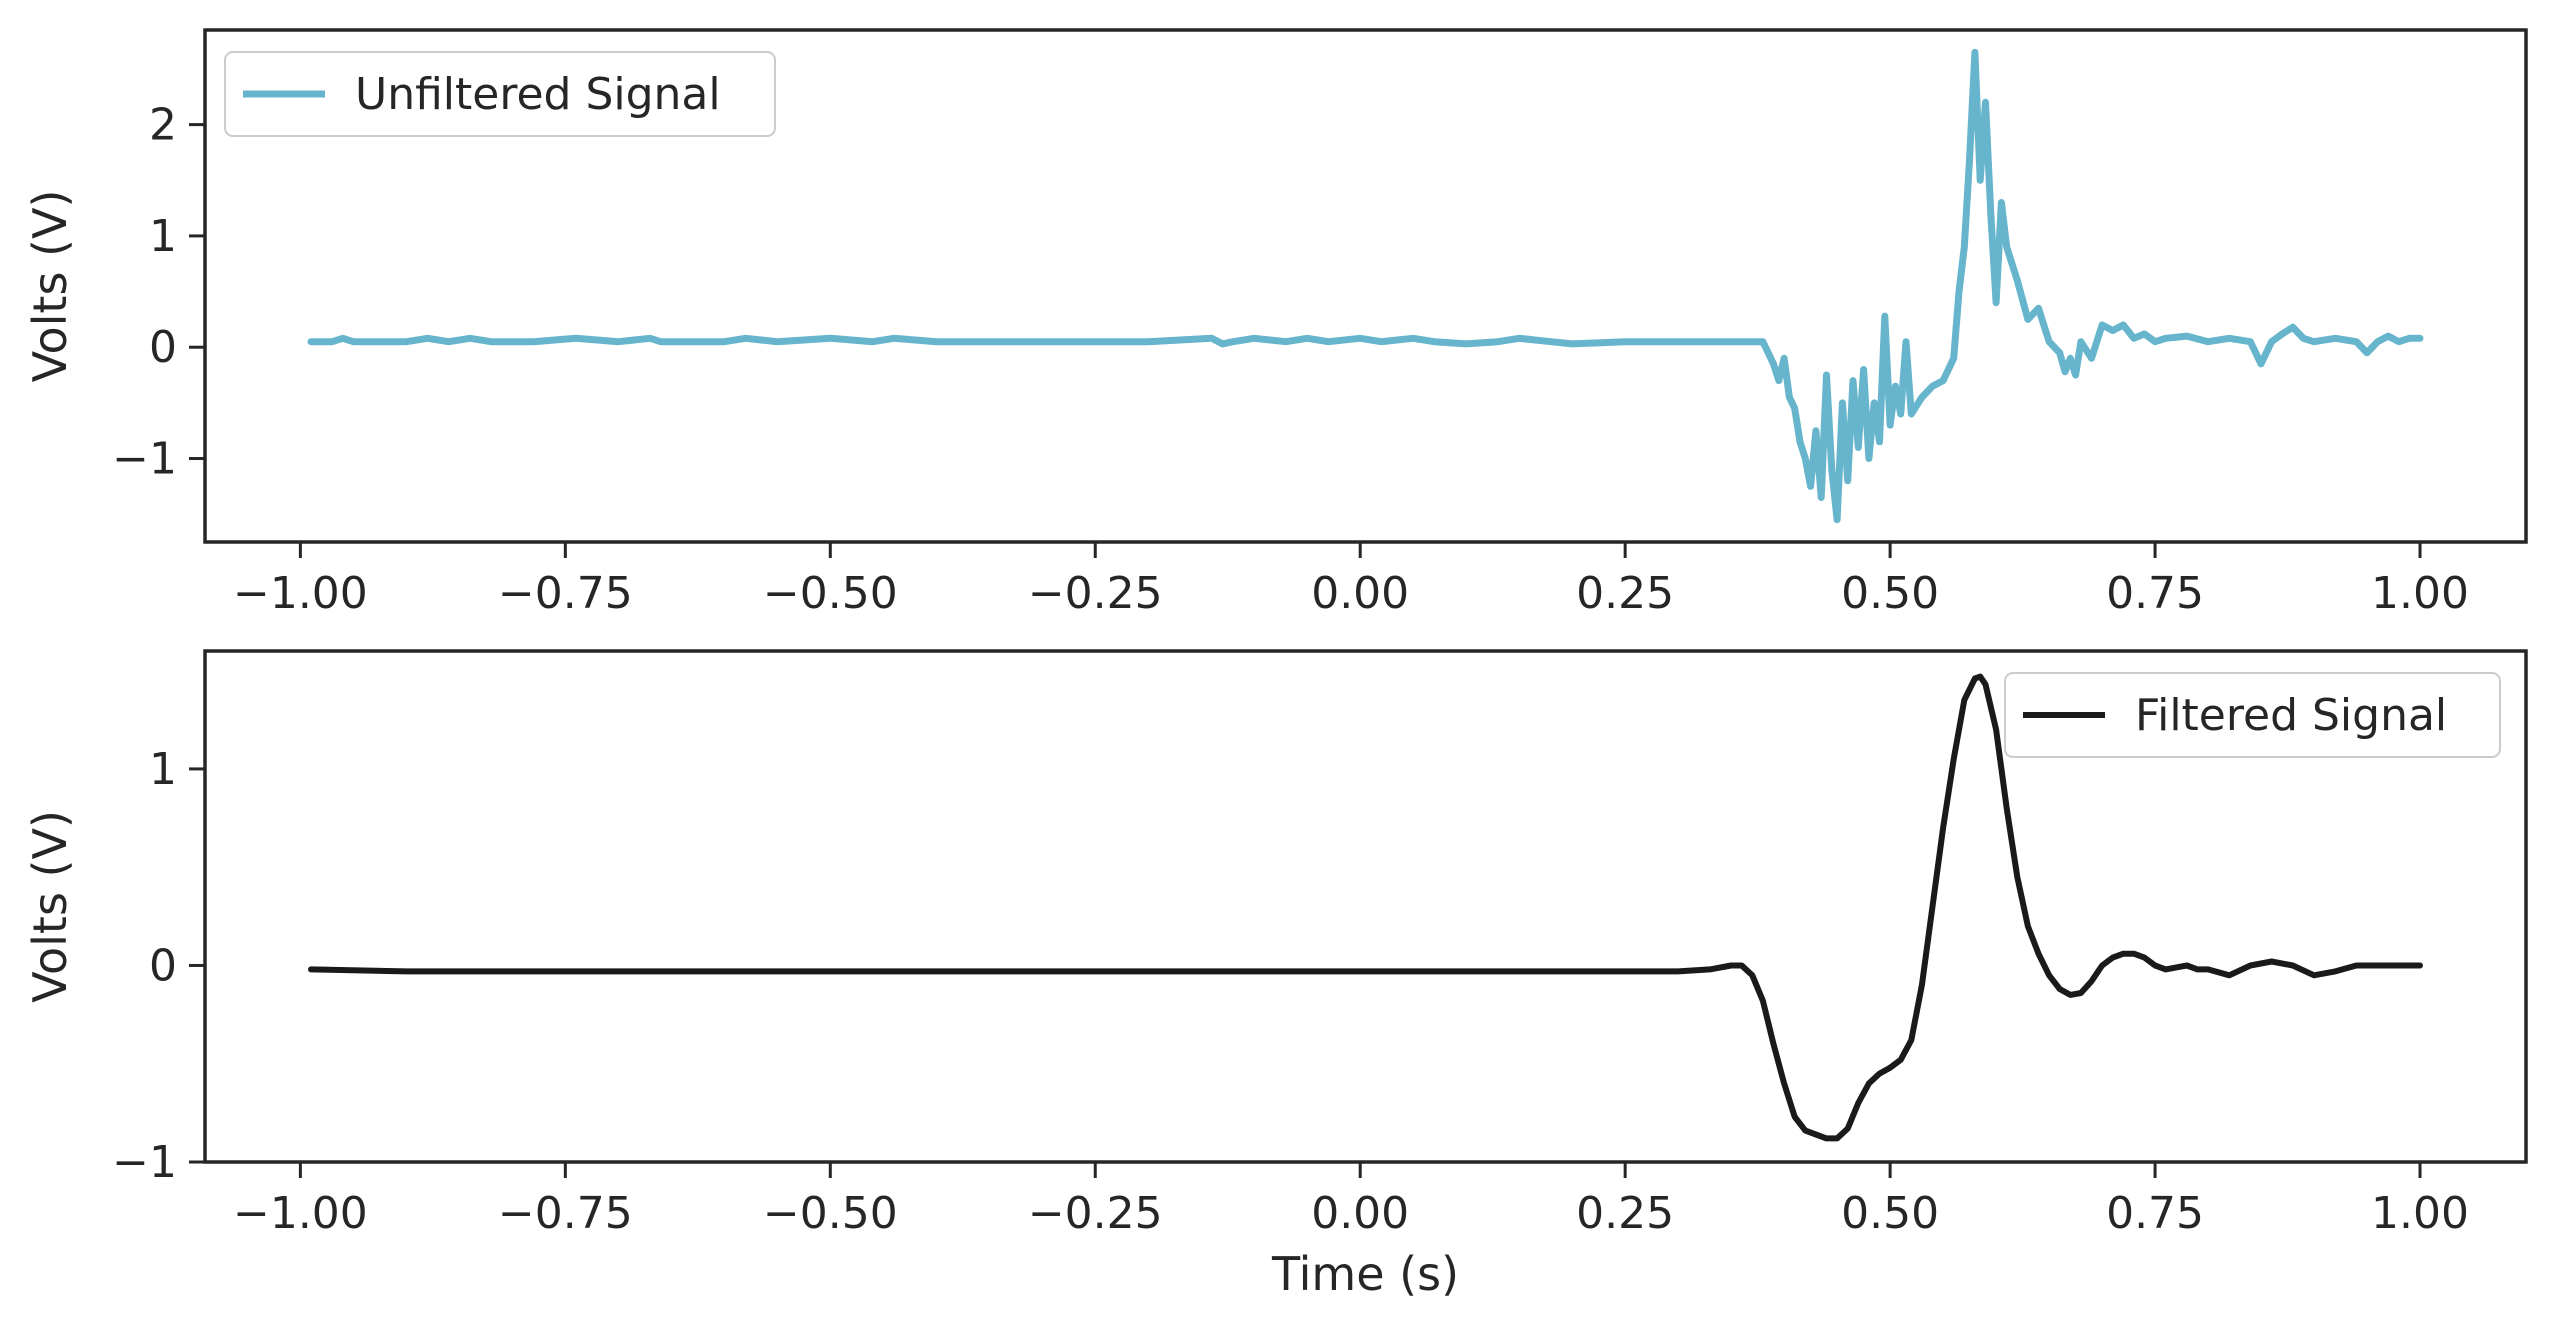 The height and width of the screenshot is (1341, 2556). I want to click on legend-label: Filtered Signal, so click(2291, 715).